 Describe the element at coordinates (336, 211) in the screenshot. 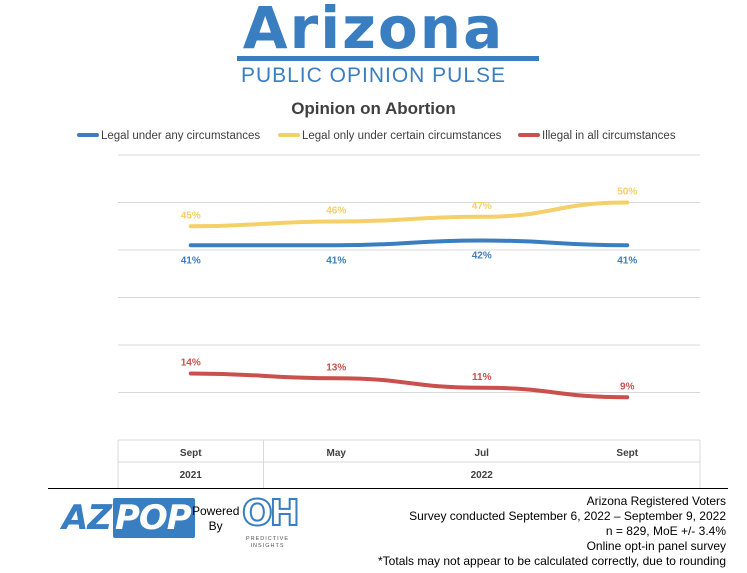

I see `data-label: 46%` at that location.